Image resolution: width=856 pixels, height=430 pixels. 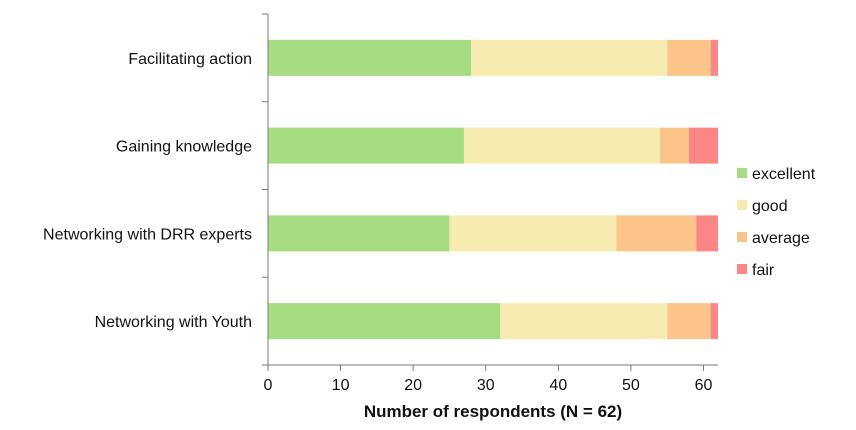 I want to click on x-tick-label: 50, so click(x=631, y=385).